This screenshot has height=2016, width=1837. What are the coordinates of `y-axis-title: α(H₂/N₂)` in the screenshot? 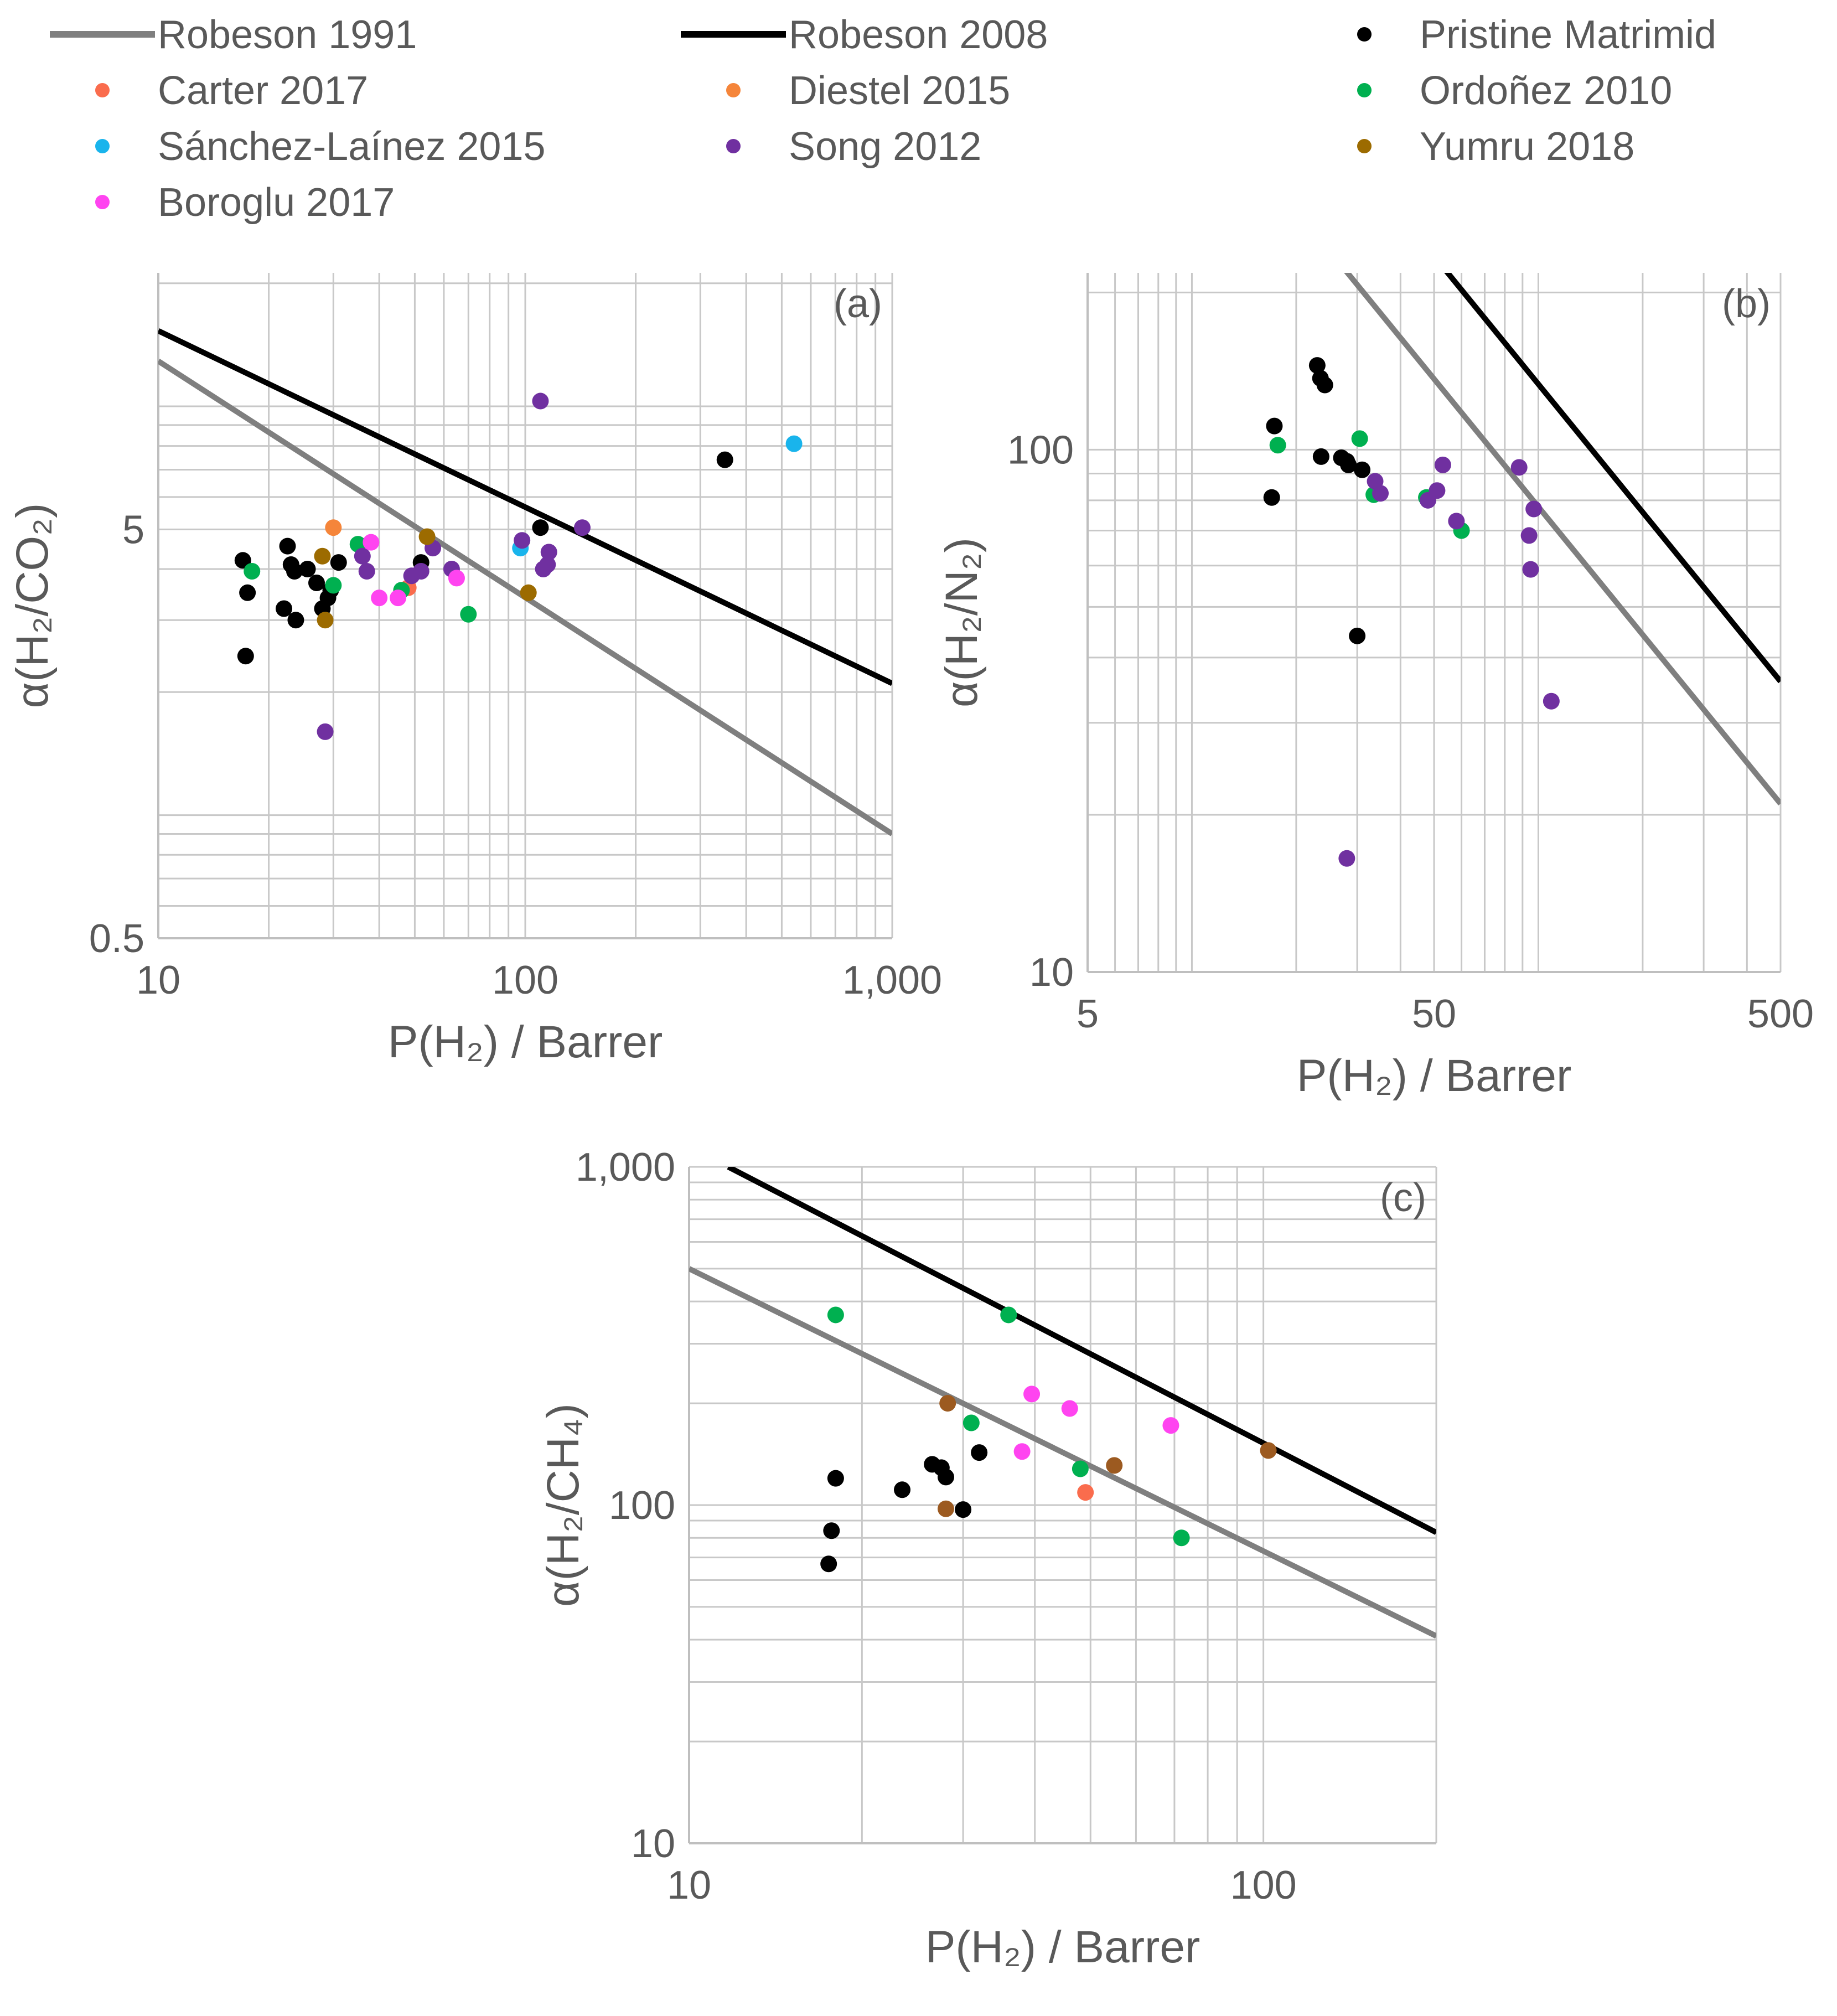 It's located at (961, 622).